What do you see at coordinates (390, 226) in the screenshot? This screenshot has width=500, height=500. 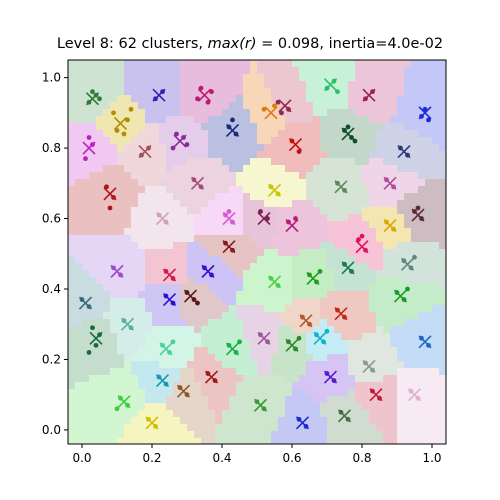 I see `centroid-marker` at bounding box center [390, 226].